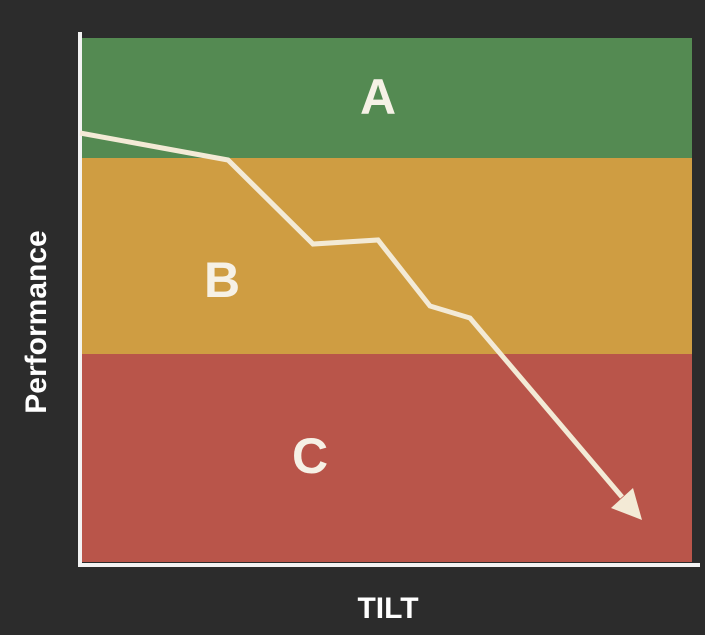 The height and width of the screenshot is (635, 705). I want to click on zone-label: A, so click(378, 97).